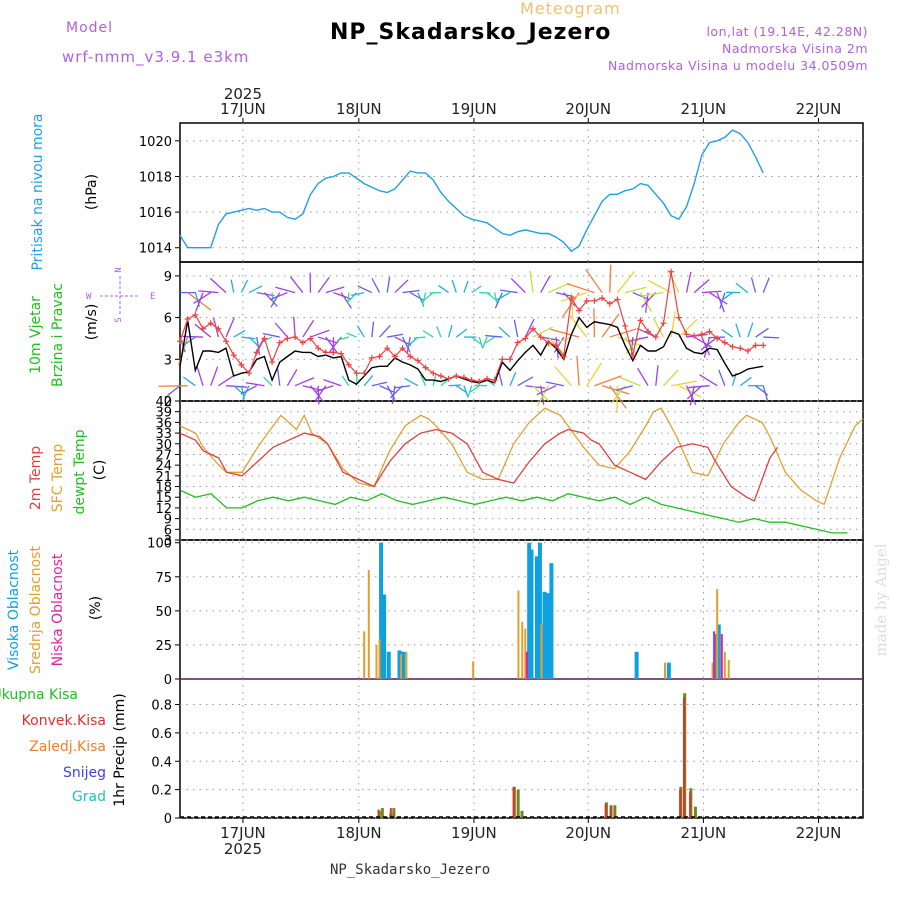  I want to click on top-day-label: 19JUN, so click(474, 109).